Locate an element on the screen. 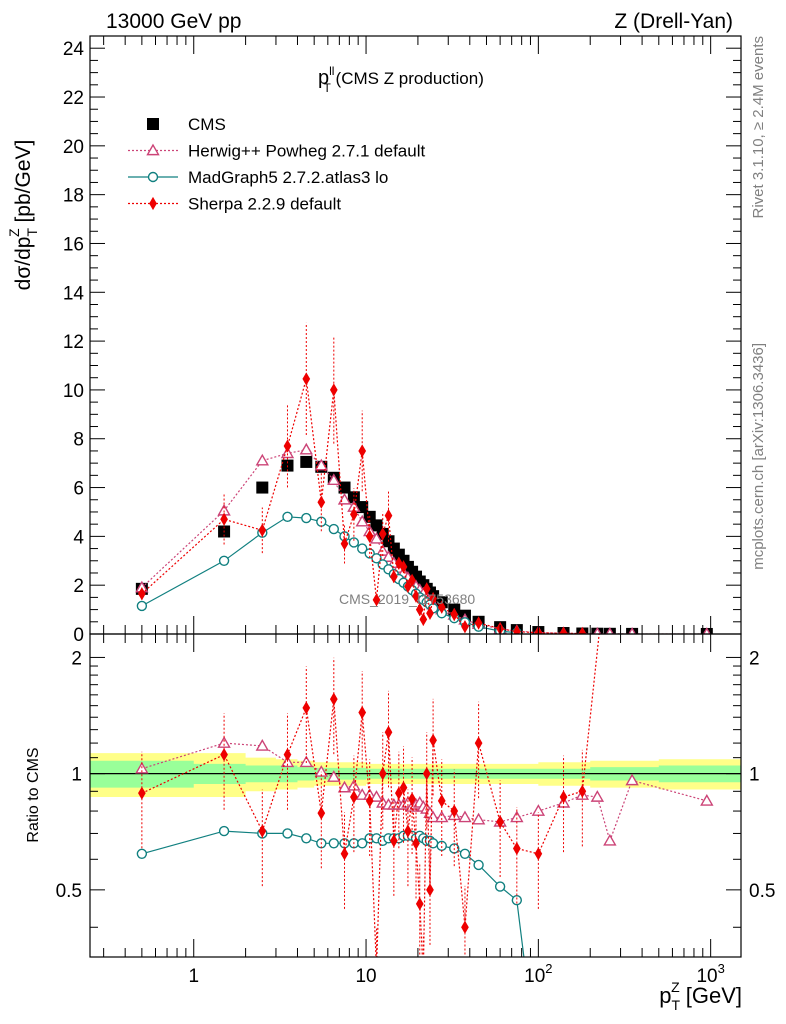 The height and width of the screenshot is (1024, 786). legend-label-madgraph: MadGraph5 2.7.2.atlas3 lo is located at coordinates (288, 177).